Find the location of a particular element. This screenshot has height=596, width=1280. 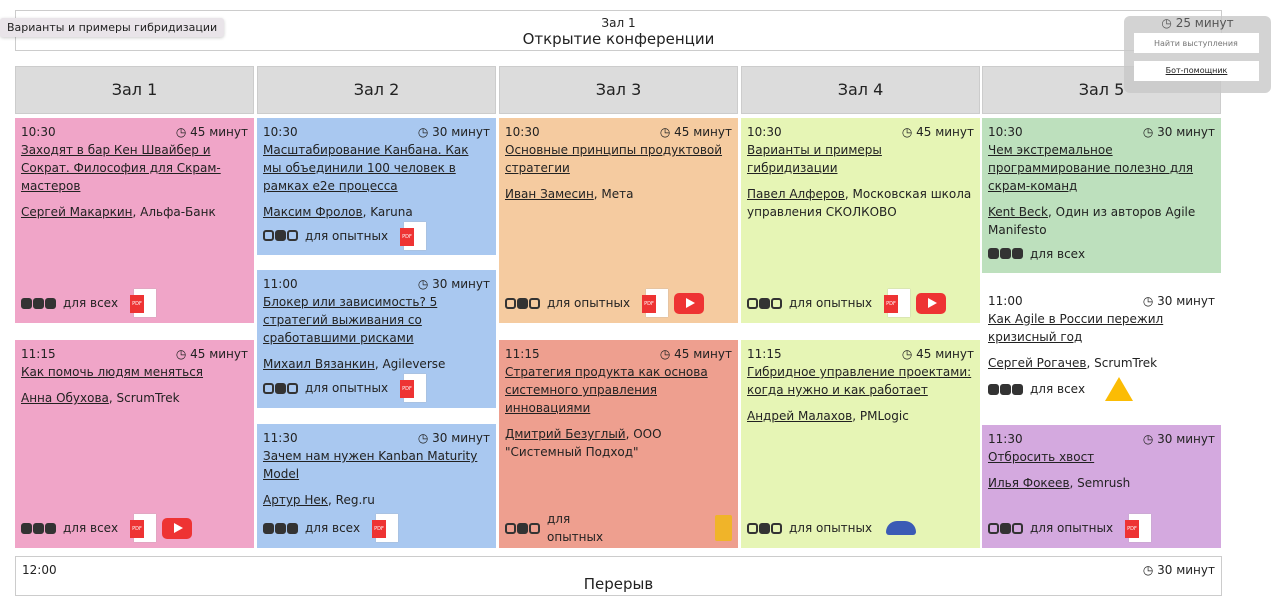

talk-title-link: Как Agile в России пережил кризисный год is located at coordinates (1076, 328).